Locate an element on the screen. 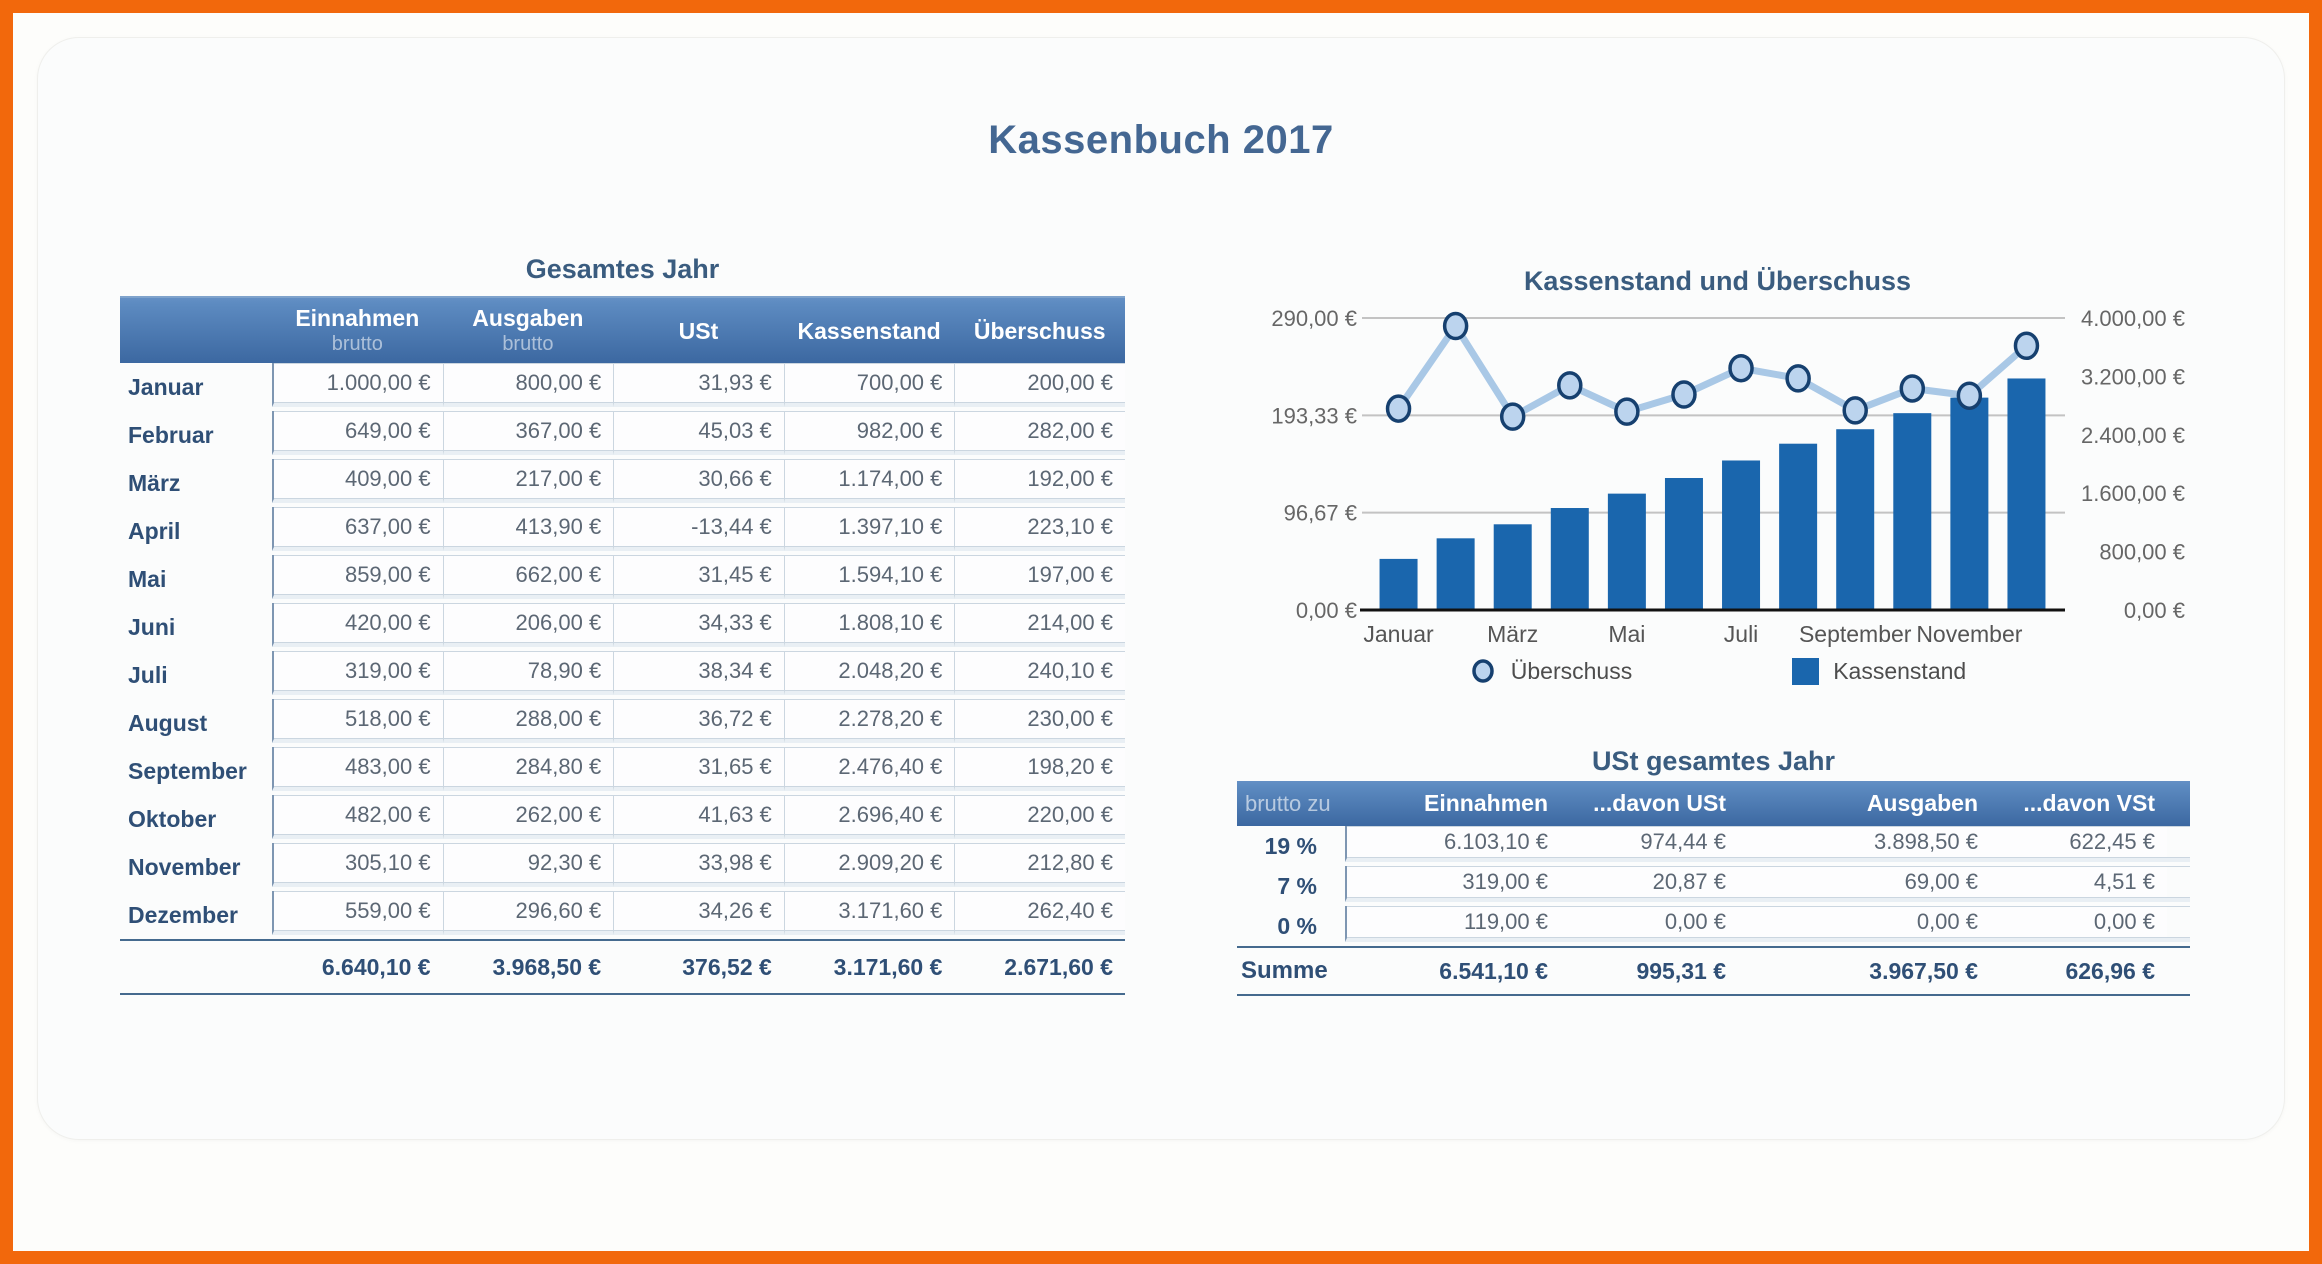 The height and width of the screenshot is (1264, 2322). cell: 214,00 € is located at coordinates (1039, 625).